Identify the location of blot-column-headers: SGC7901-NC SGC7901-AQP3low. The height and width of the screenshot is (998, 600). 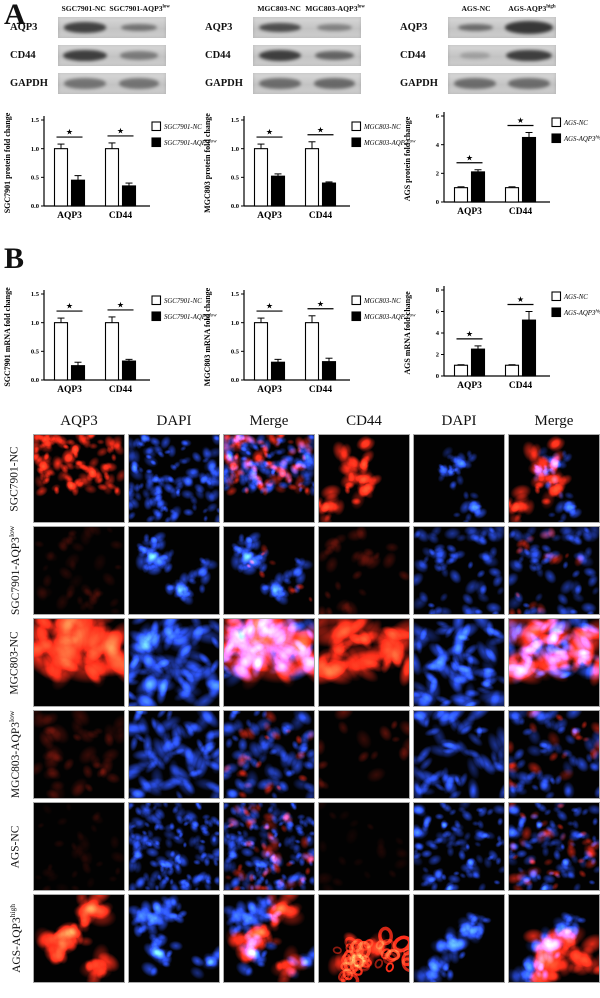
(114, 10).